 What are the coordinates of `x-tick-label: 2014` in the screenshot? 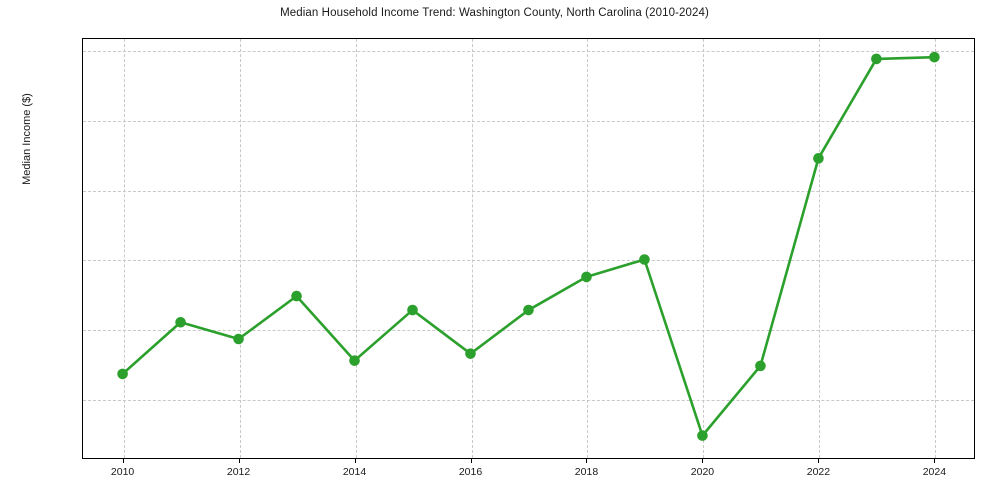 It's located at (354, 472).